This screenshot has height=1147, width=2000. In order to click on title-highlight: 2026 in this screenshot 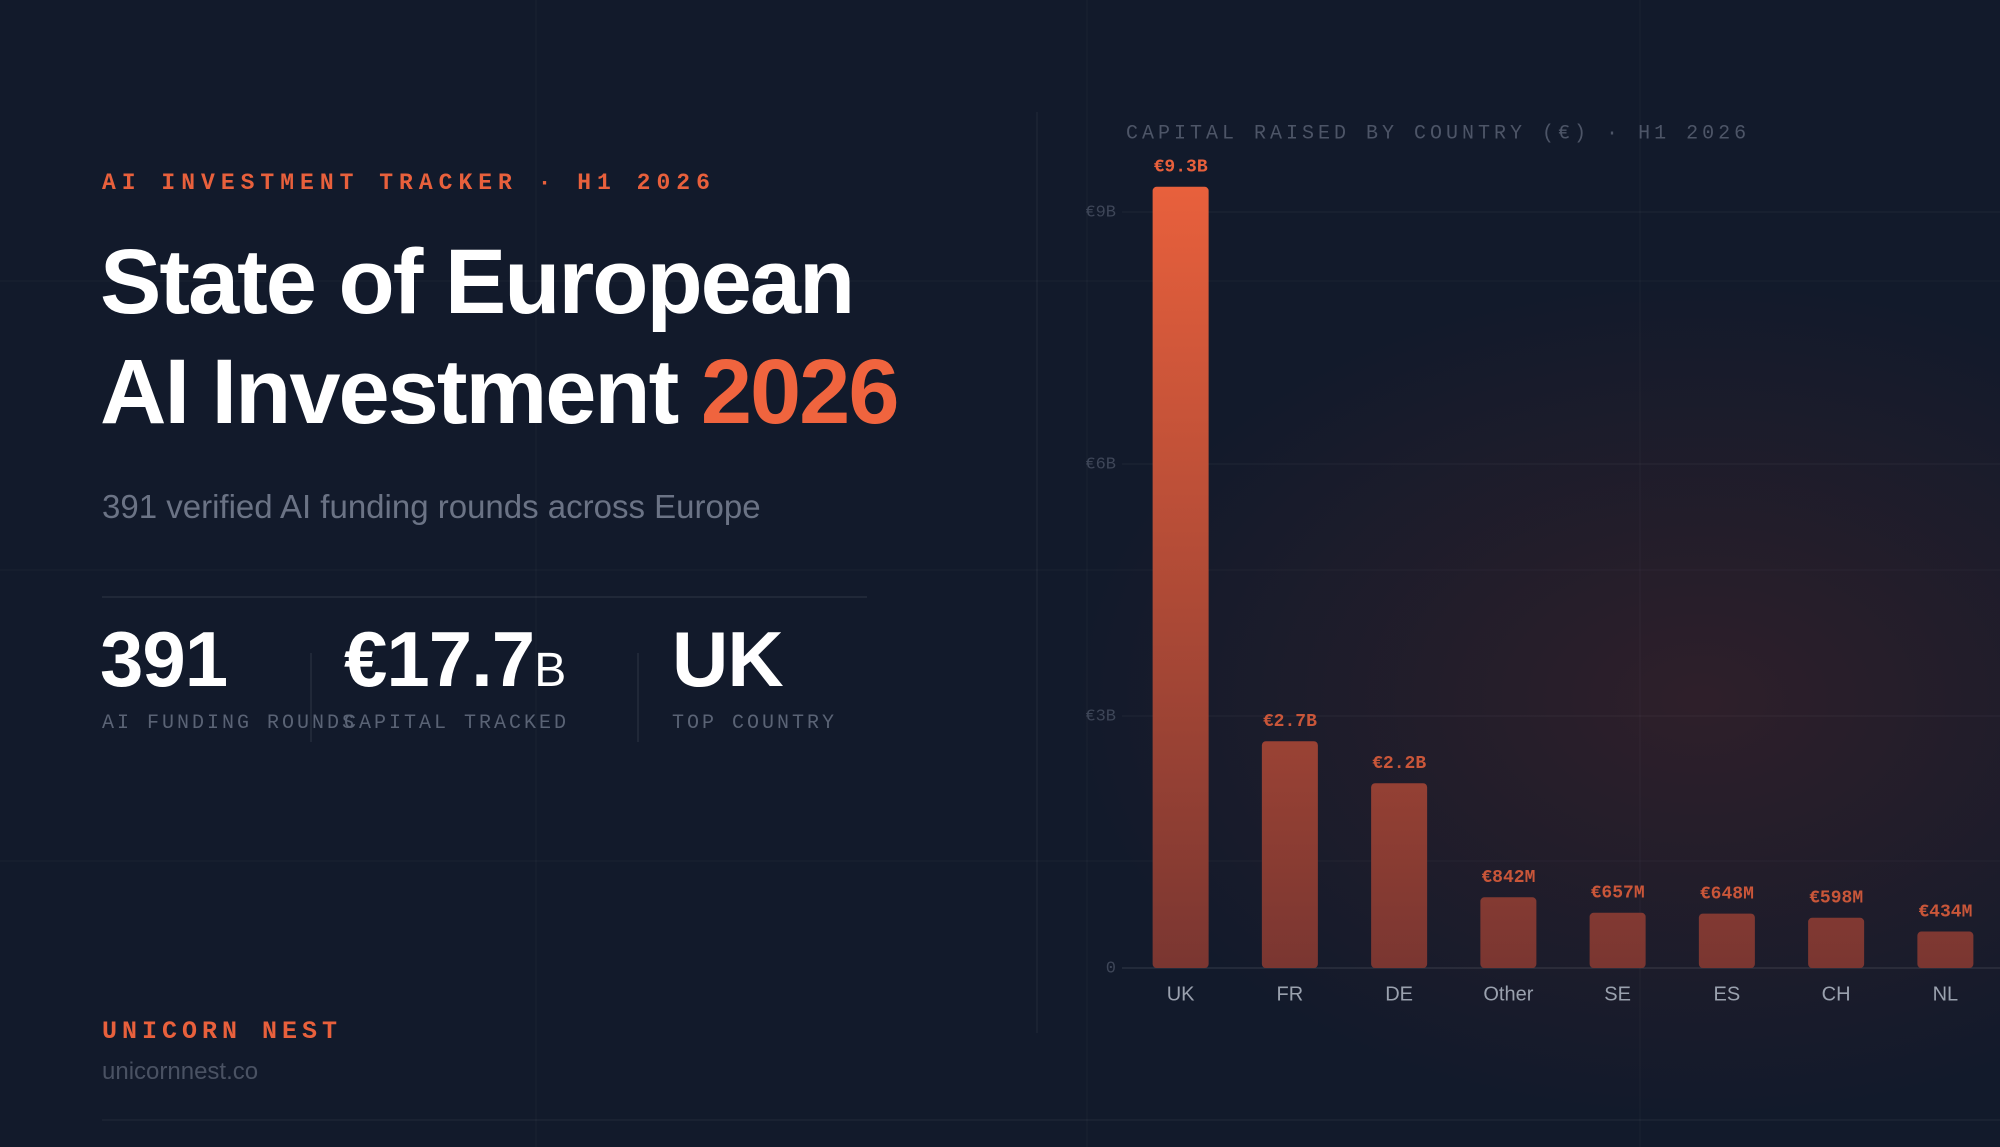, I will do `click(800, 392)`.